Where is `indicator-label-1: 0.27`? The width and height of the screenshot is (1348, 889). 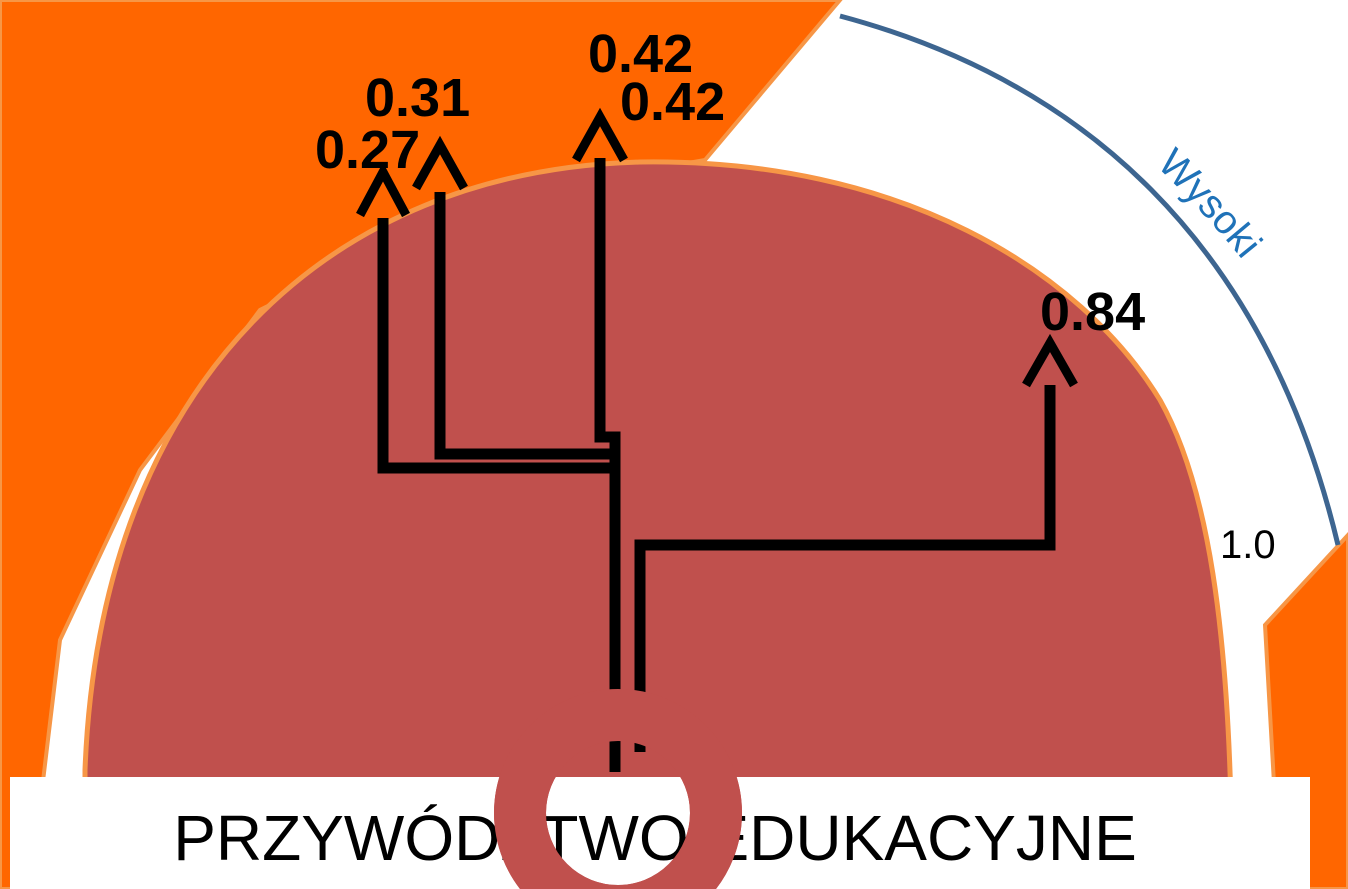 indicator-label-1: 0.27 is located at coordinates (367, 150).